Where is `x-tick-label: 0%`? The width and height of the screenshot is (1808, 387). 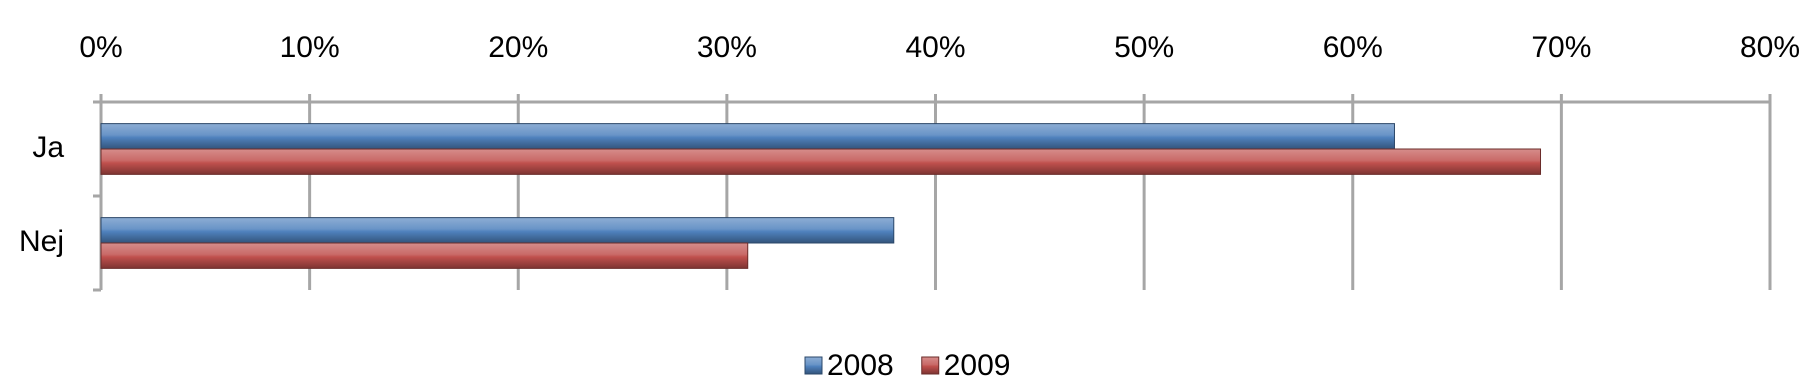 x-tick-label: 0% is located at coordinates (100, 47).